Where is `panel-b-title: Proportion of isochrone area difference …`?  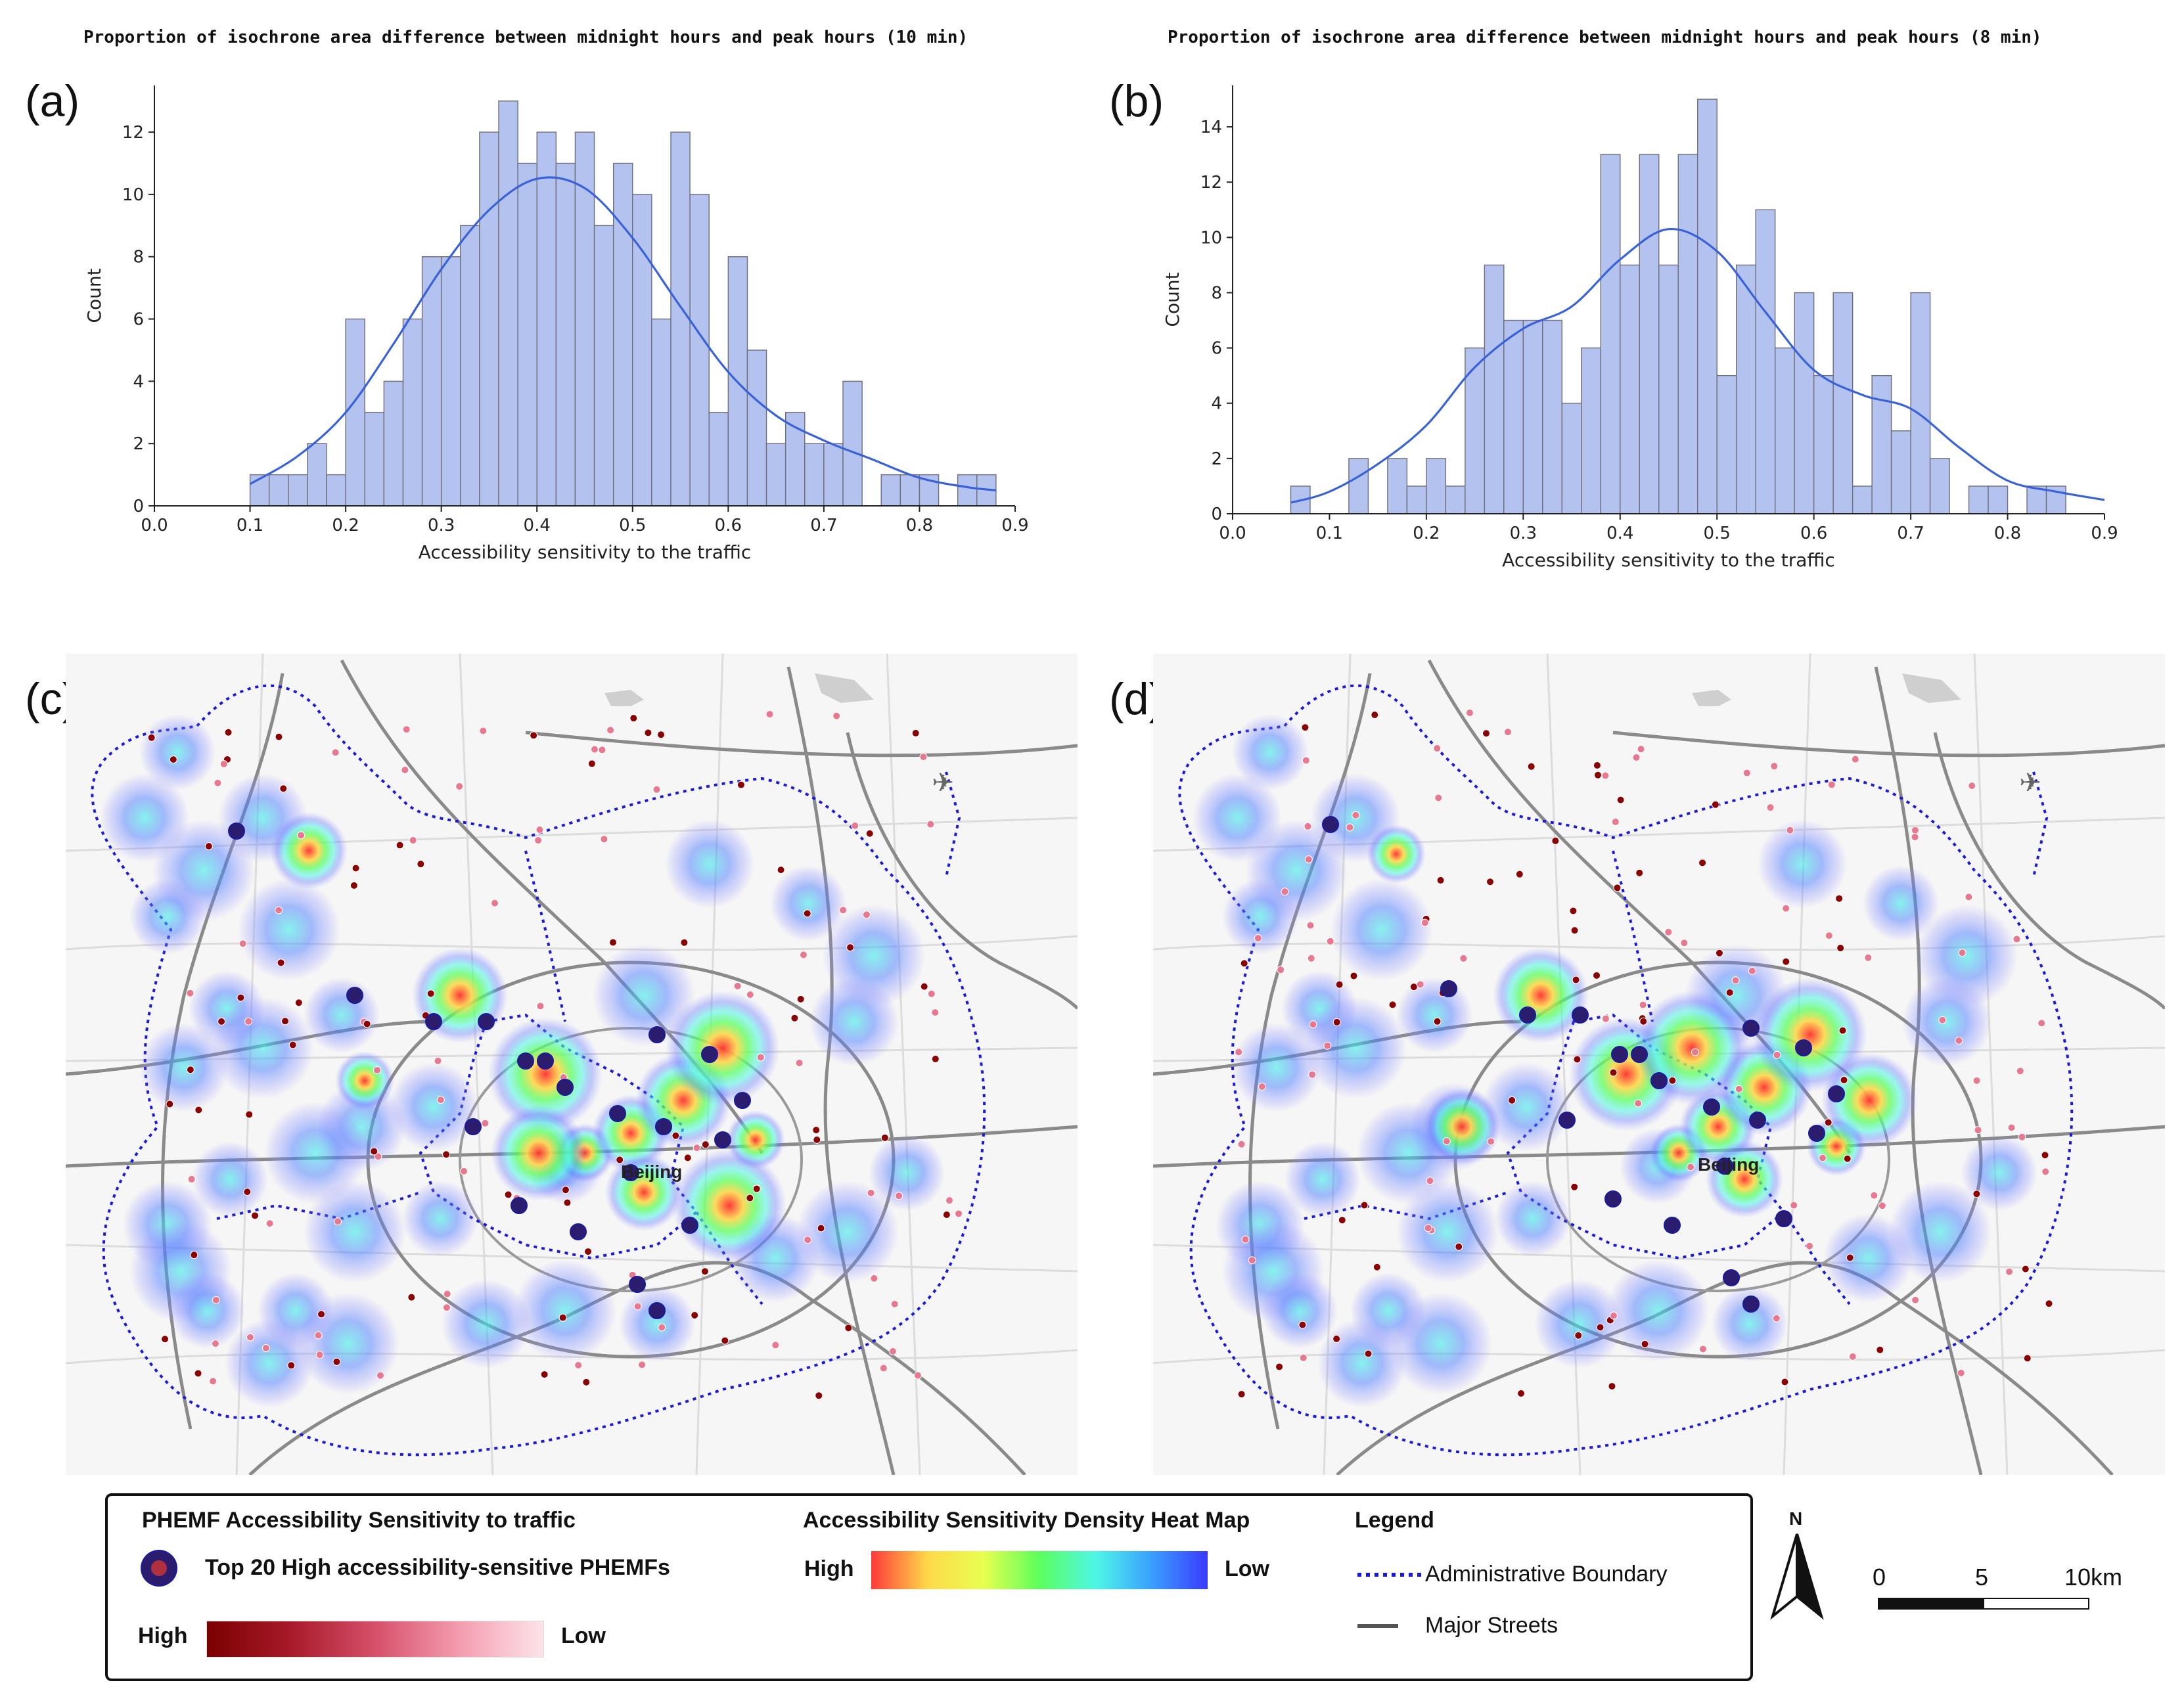 panel-b-title: Proportion of isochrone area difference … is located at coordinates (1605, 37).